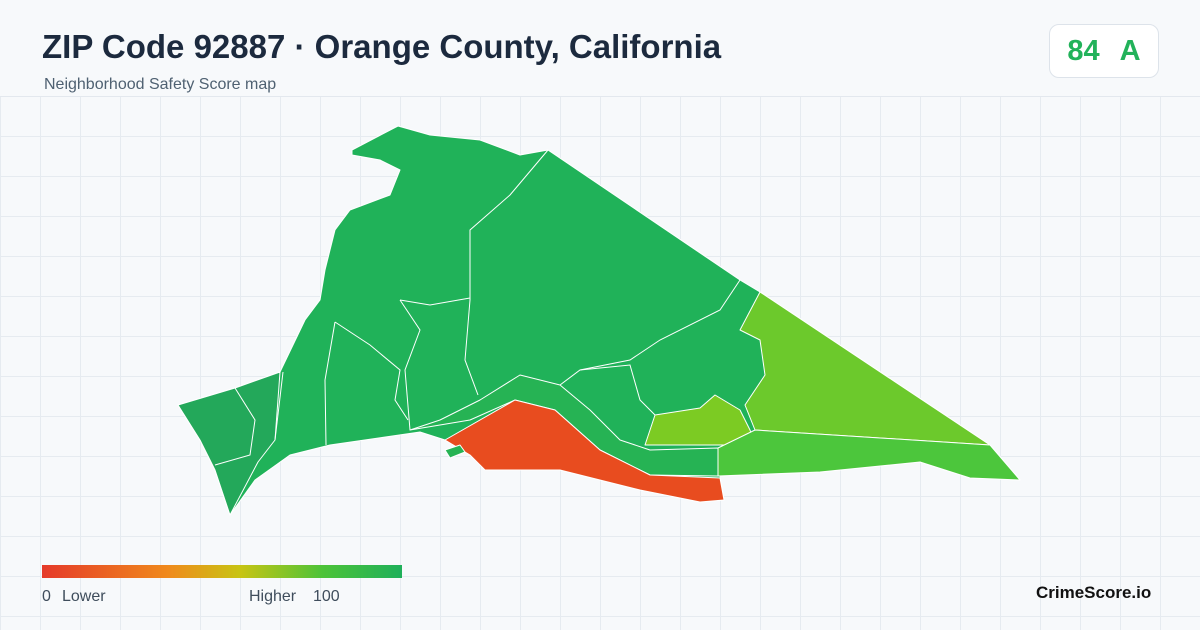 The height and width of the screenshot is (630, 1200). What do you see at coordinates (84, 596) in the screenshot?
I see `legend-min-label: Lower` at bounding box center [84, 596].